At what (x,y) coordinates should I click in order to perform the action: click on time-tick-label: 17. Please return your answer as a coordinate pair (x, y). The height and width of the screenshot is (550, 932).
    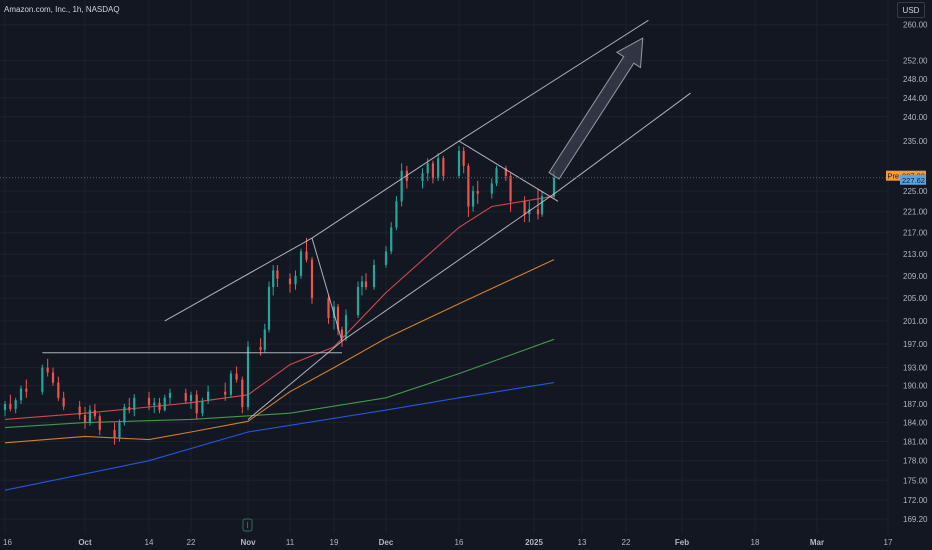
    Looking at the image, I should click on (888, 542).